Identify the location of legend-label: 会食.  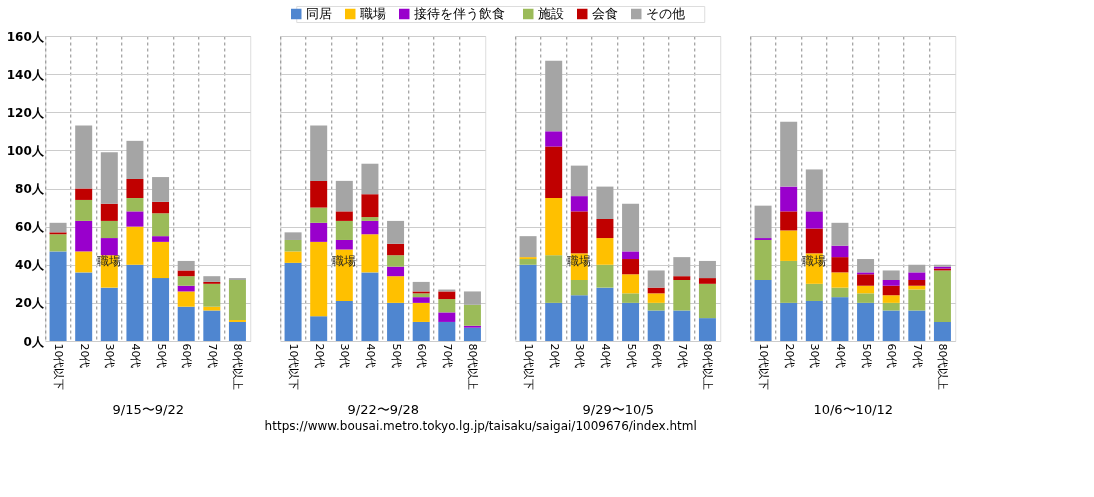
(605, 13).